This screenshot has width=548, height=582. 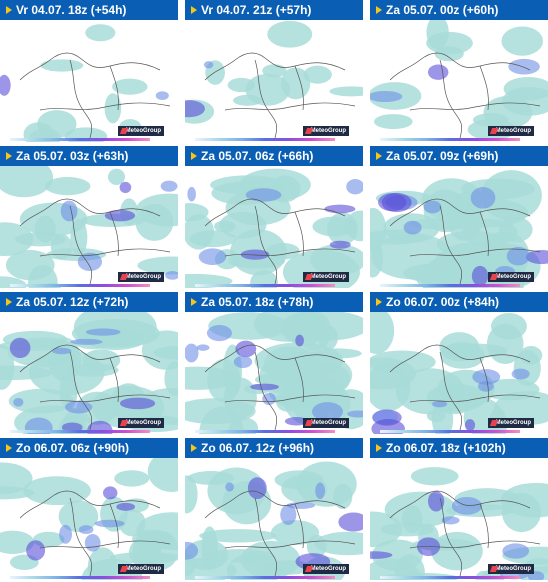 What do you see at coordinates (459, 10) in the screenshot?
I see `panel-header: Za 05.07. 00z (+60h)` at bounding box center [459, 10].